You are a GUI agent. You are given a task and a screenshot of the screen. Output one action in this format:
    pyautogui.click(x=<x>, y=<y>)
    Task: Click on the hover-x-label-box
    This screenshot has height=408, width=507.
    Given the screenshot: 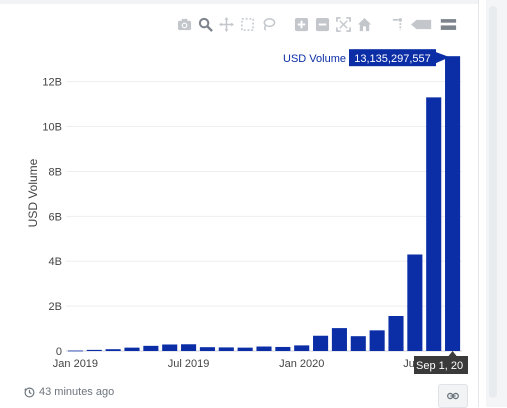 What is the action you would take?
    pyautogui.click(x=441, y=365)
    